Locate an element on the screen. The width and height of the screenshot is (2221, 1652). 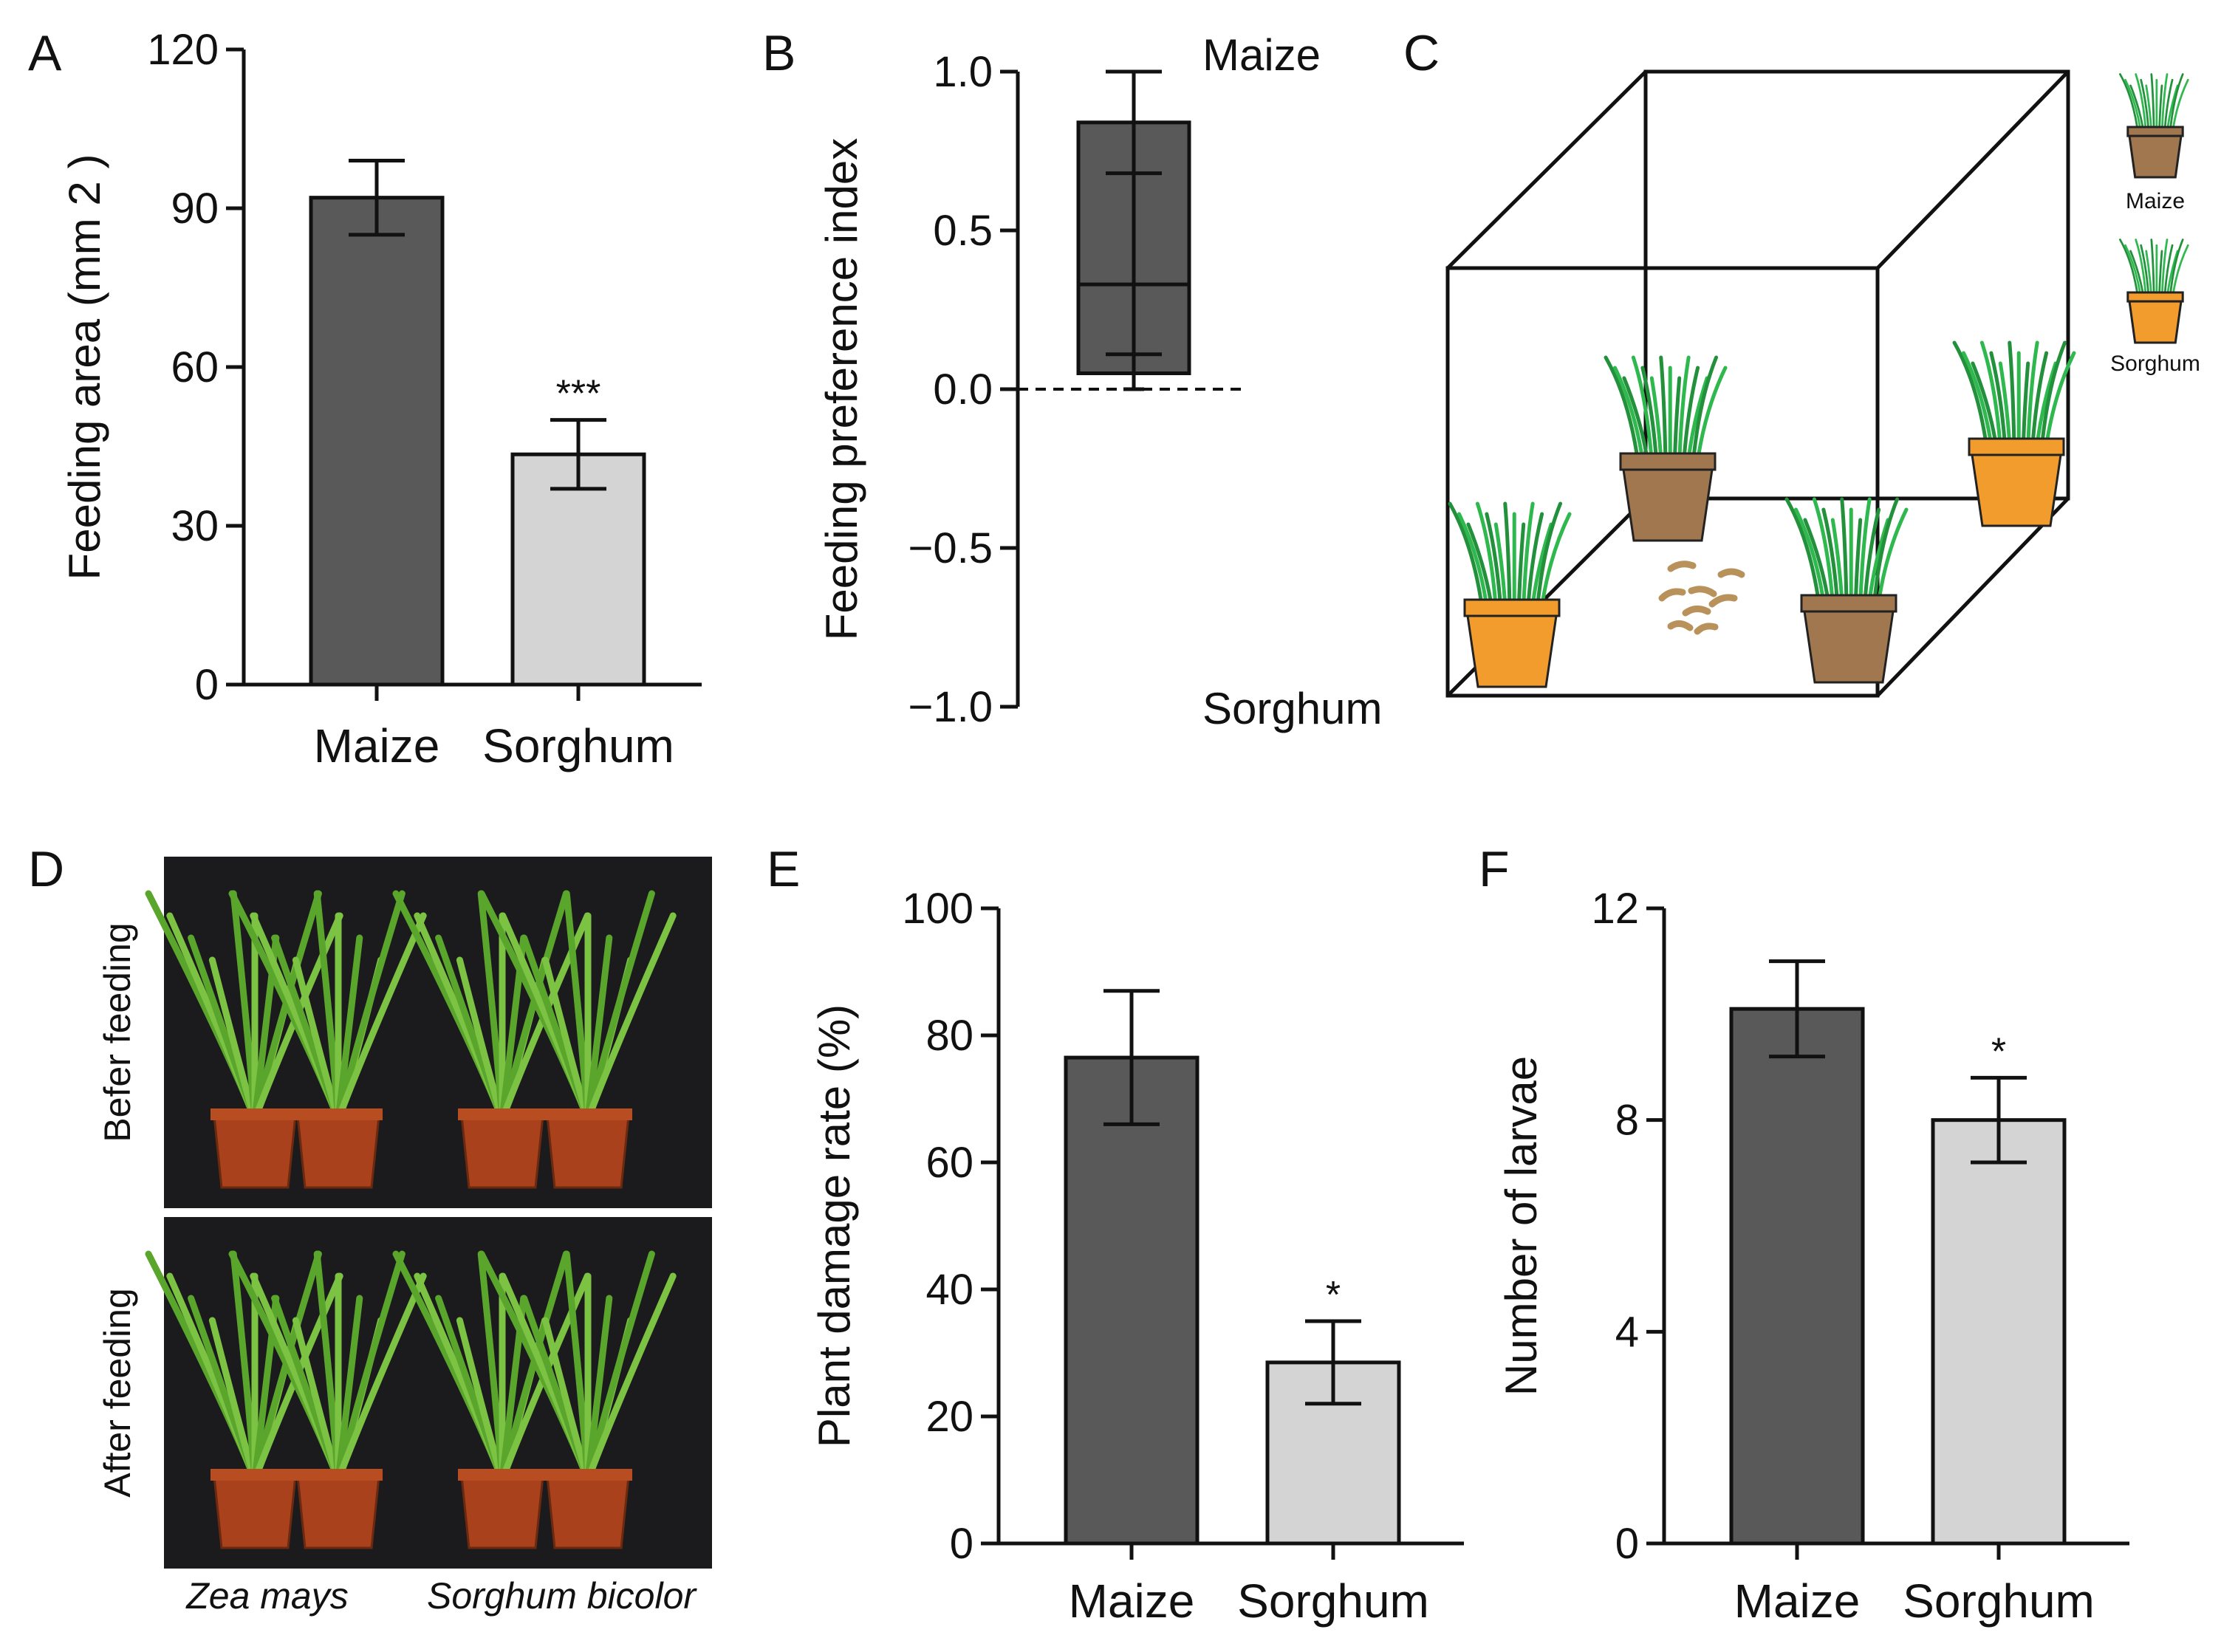
y-axis-title: Number of larvae is located at coordinates (1521, 1226).